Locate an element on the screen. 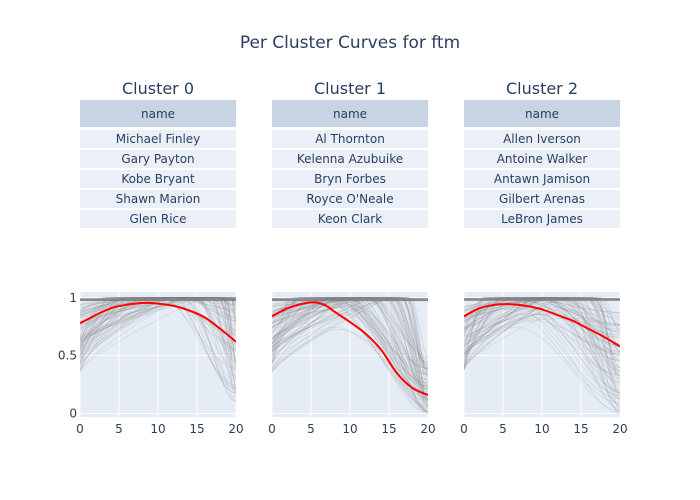 The image size is (700, 500). cluster-1-plot: 0 5 10 15 20 is located at coordinates (352, 364).